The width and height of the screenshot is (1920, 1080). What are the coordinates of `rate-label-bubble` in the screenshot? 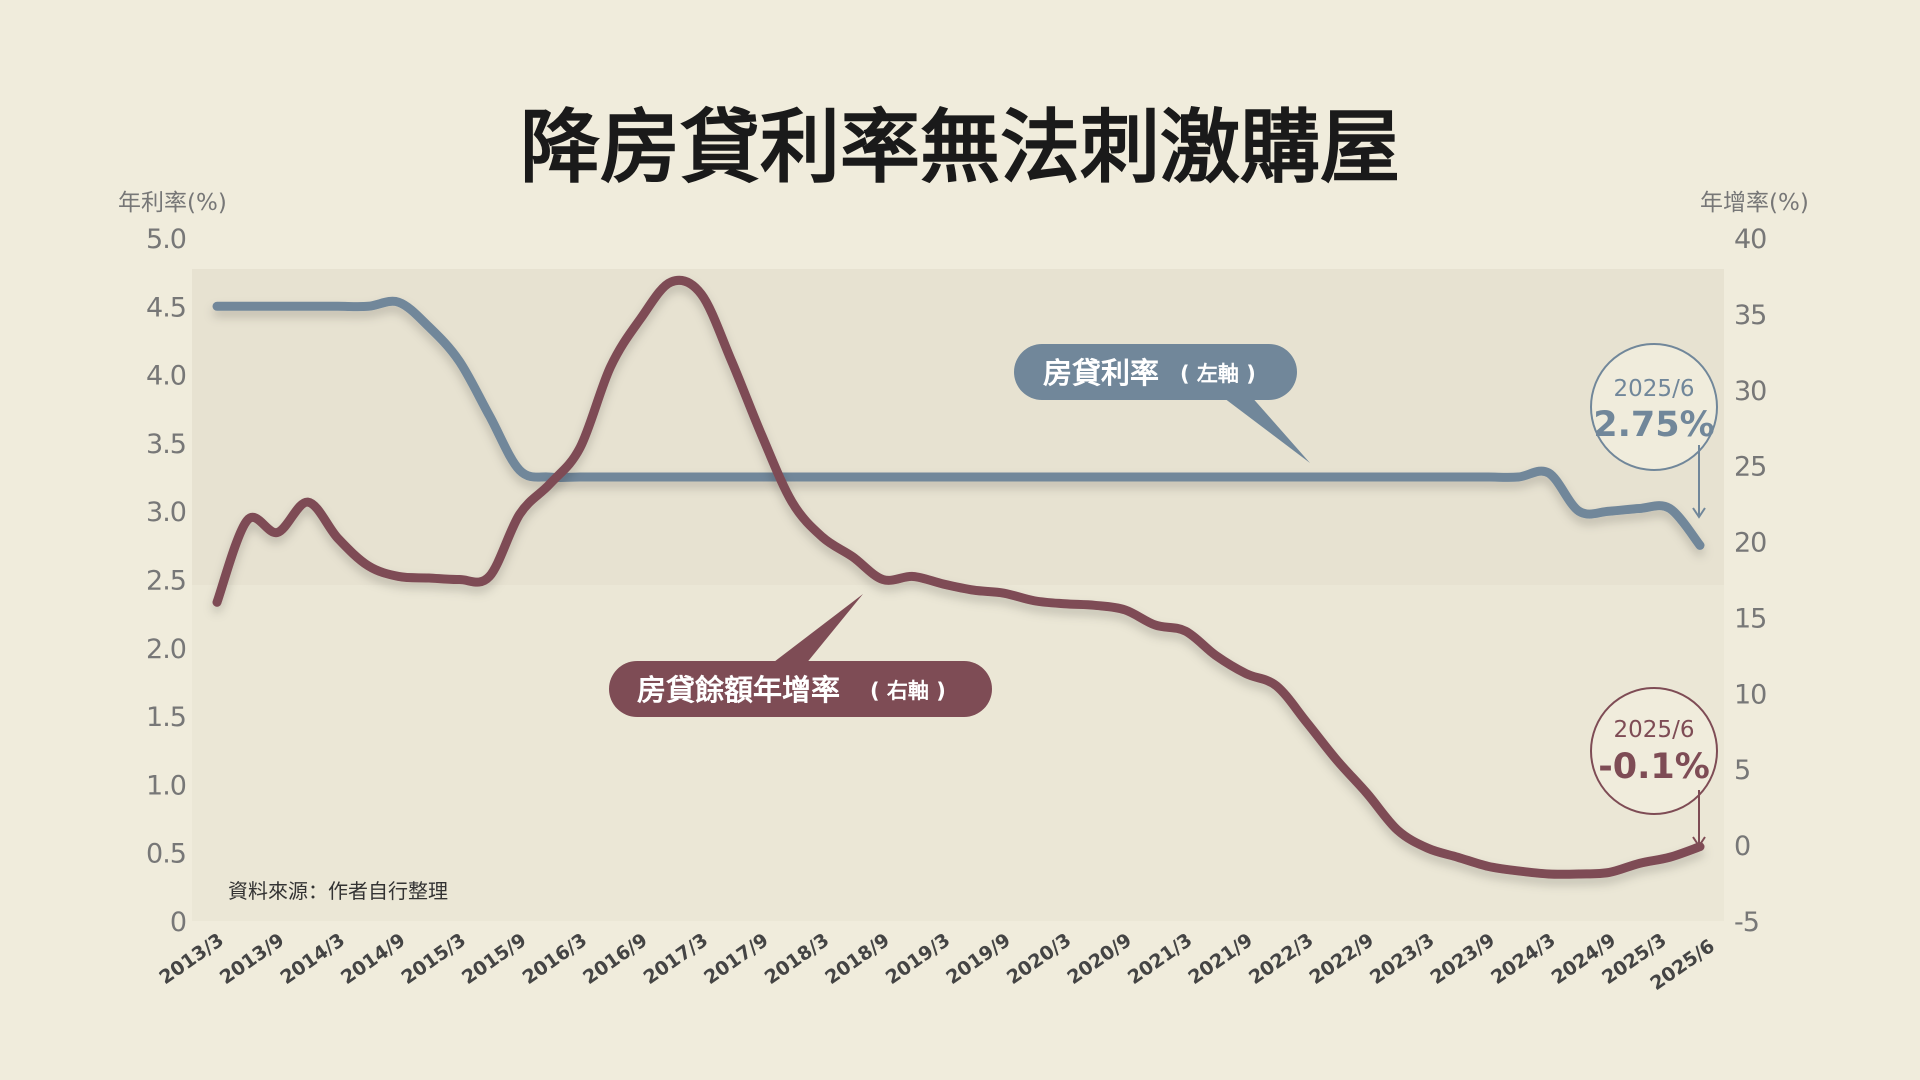 It's located at (1155, 372).